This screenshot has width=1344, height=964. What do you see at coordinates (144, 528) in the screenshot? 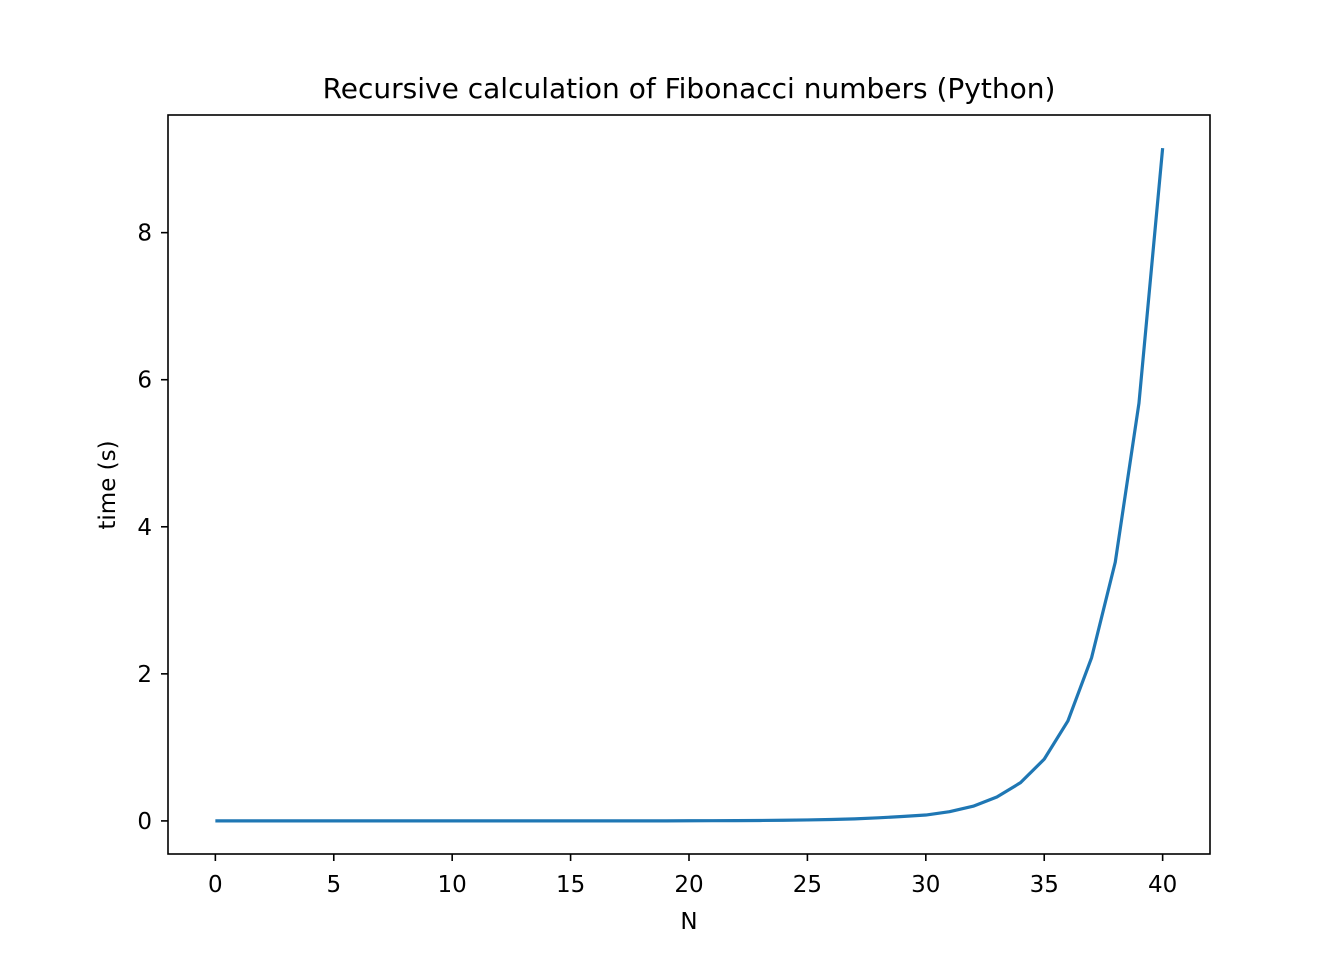
I see `y-tick-label: 4` at bounding box center [144, 528].